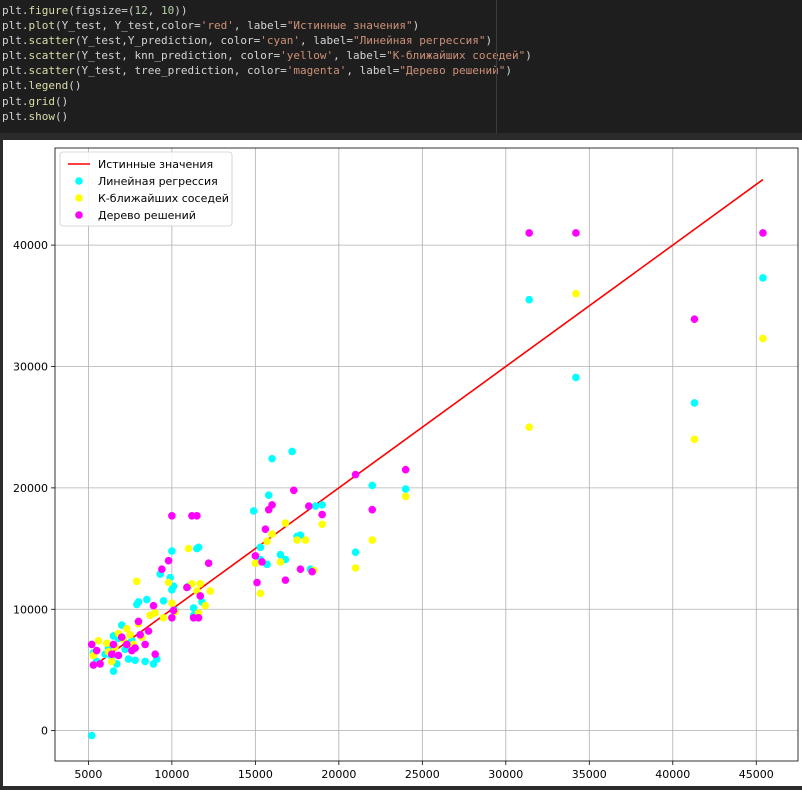 Image resolution: width=802 pixels, height=790 pixels. Describe the element at coordinates (155, 164) in the screenshot. I see `legend-label: Истинные значения` at that location.